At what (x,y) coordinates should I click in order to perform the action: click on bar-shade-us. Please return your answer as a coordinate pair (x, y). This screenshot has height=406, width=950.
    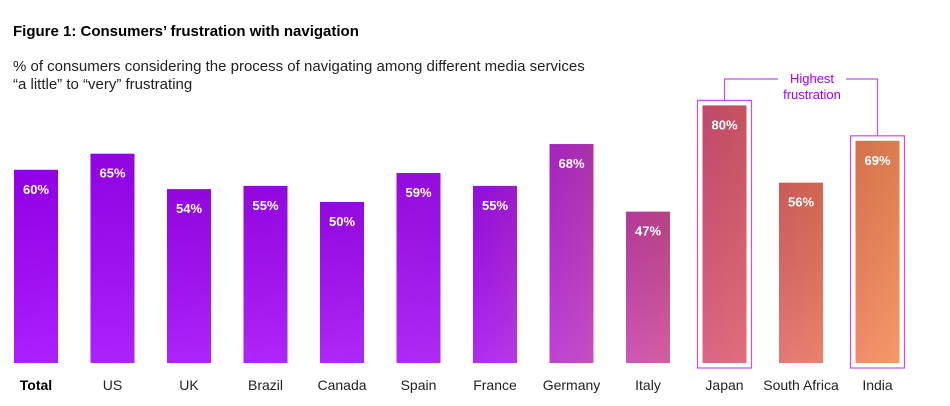
    Looking at the image, I should click on (112, 258).